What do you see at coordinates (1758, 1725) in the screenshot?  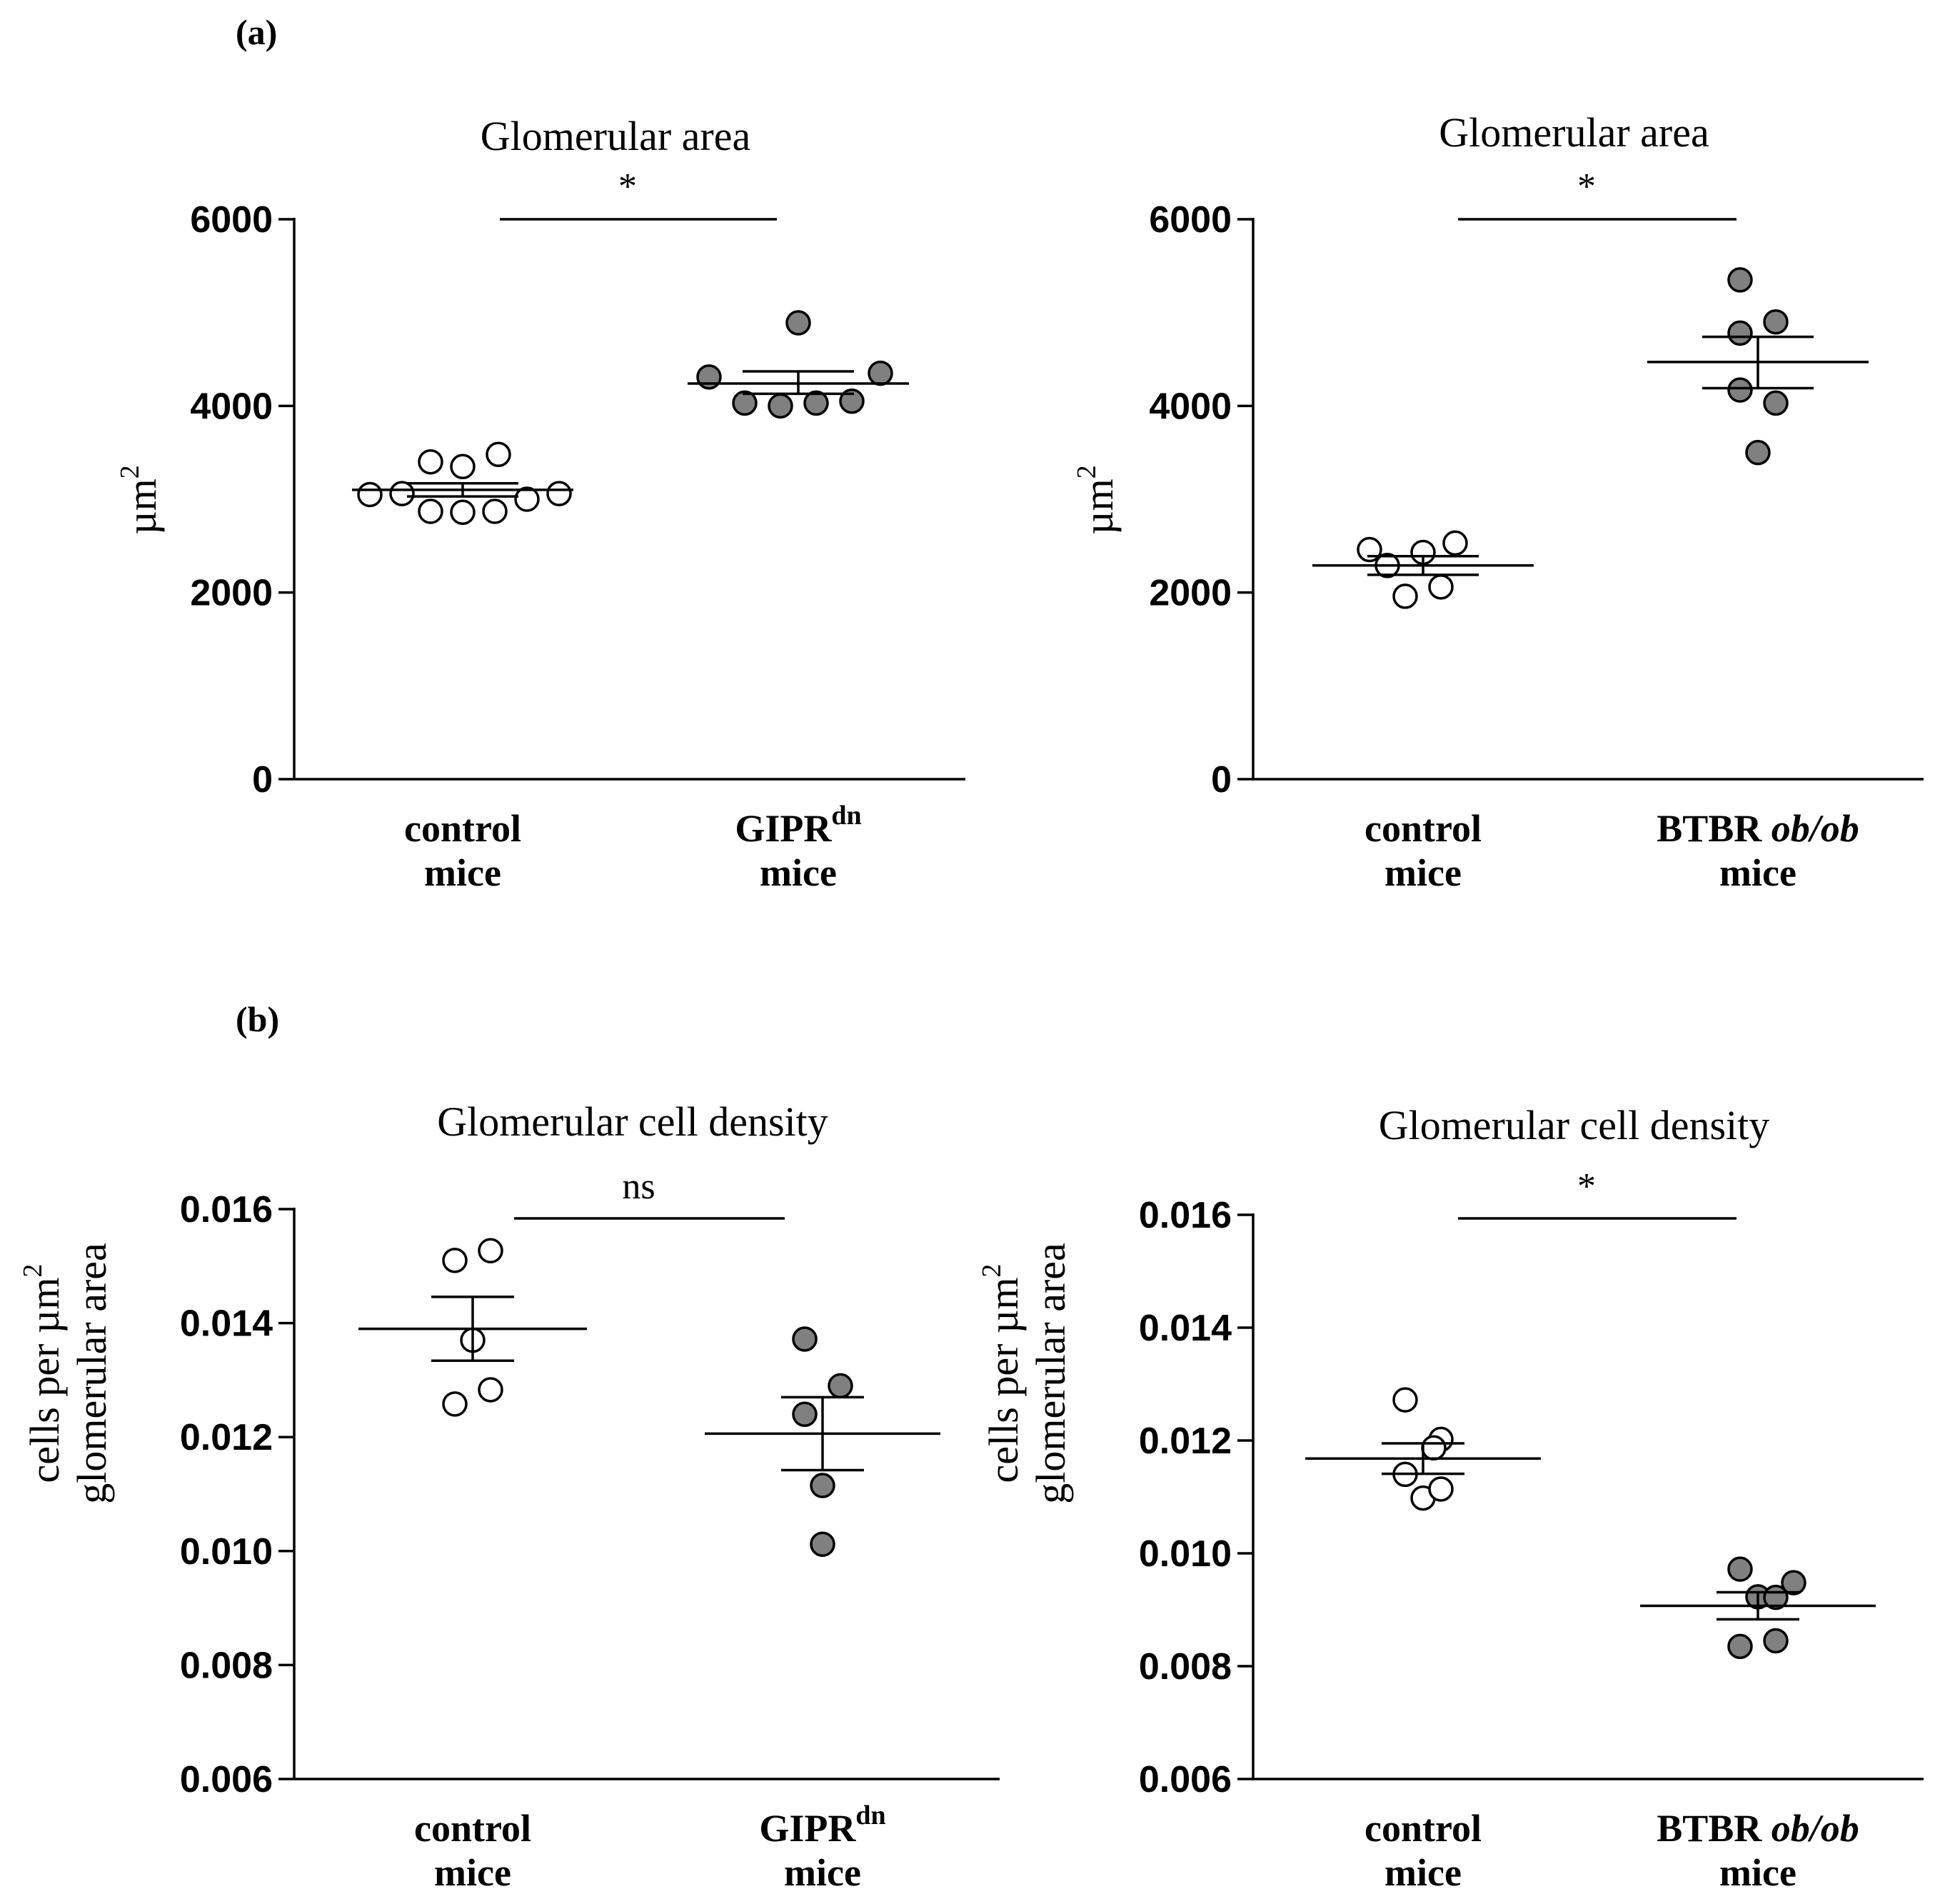 I see `group-1: BTBR ob/ob mice` at bounding box center [1758, 1725].